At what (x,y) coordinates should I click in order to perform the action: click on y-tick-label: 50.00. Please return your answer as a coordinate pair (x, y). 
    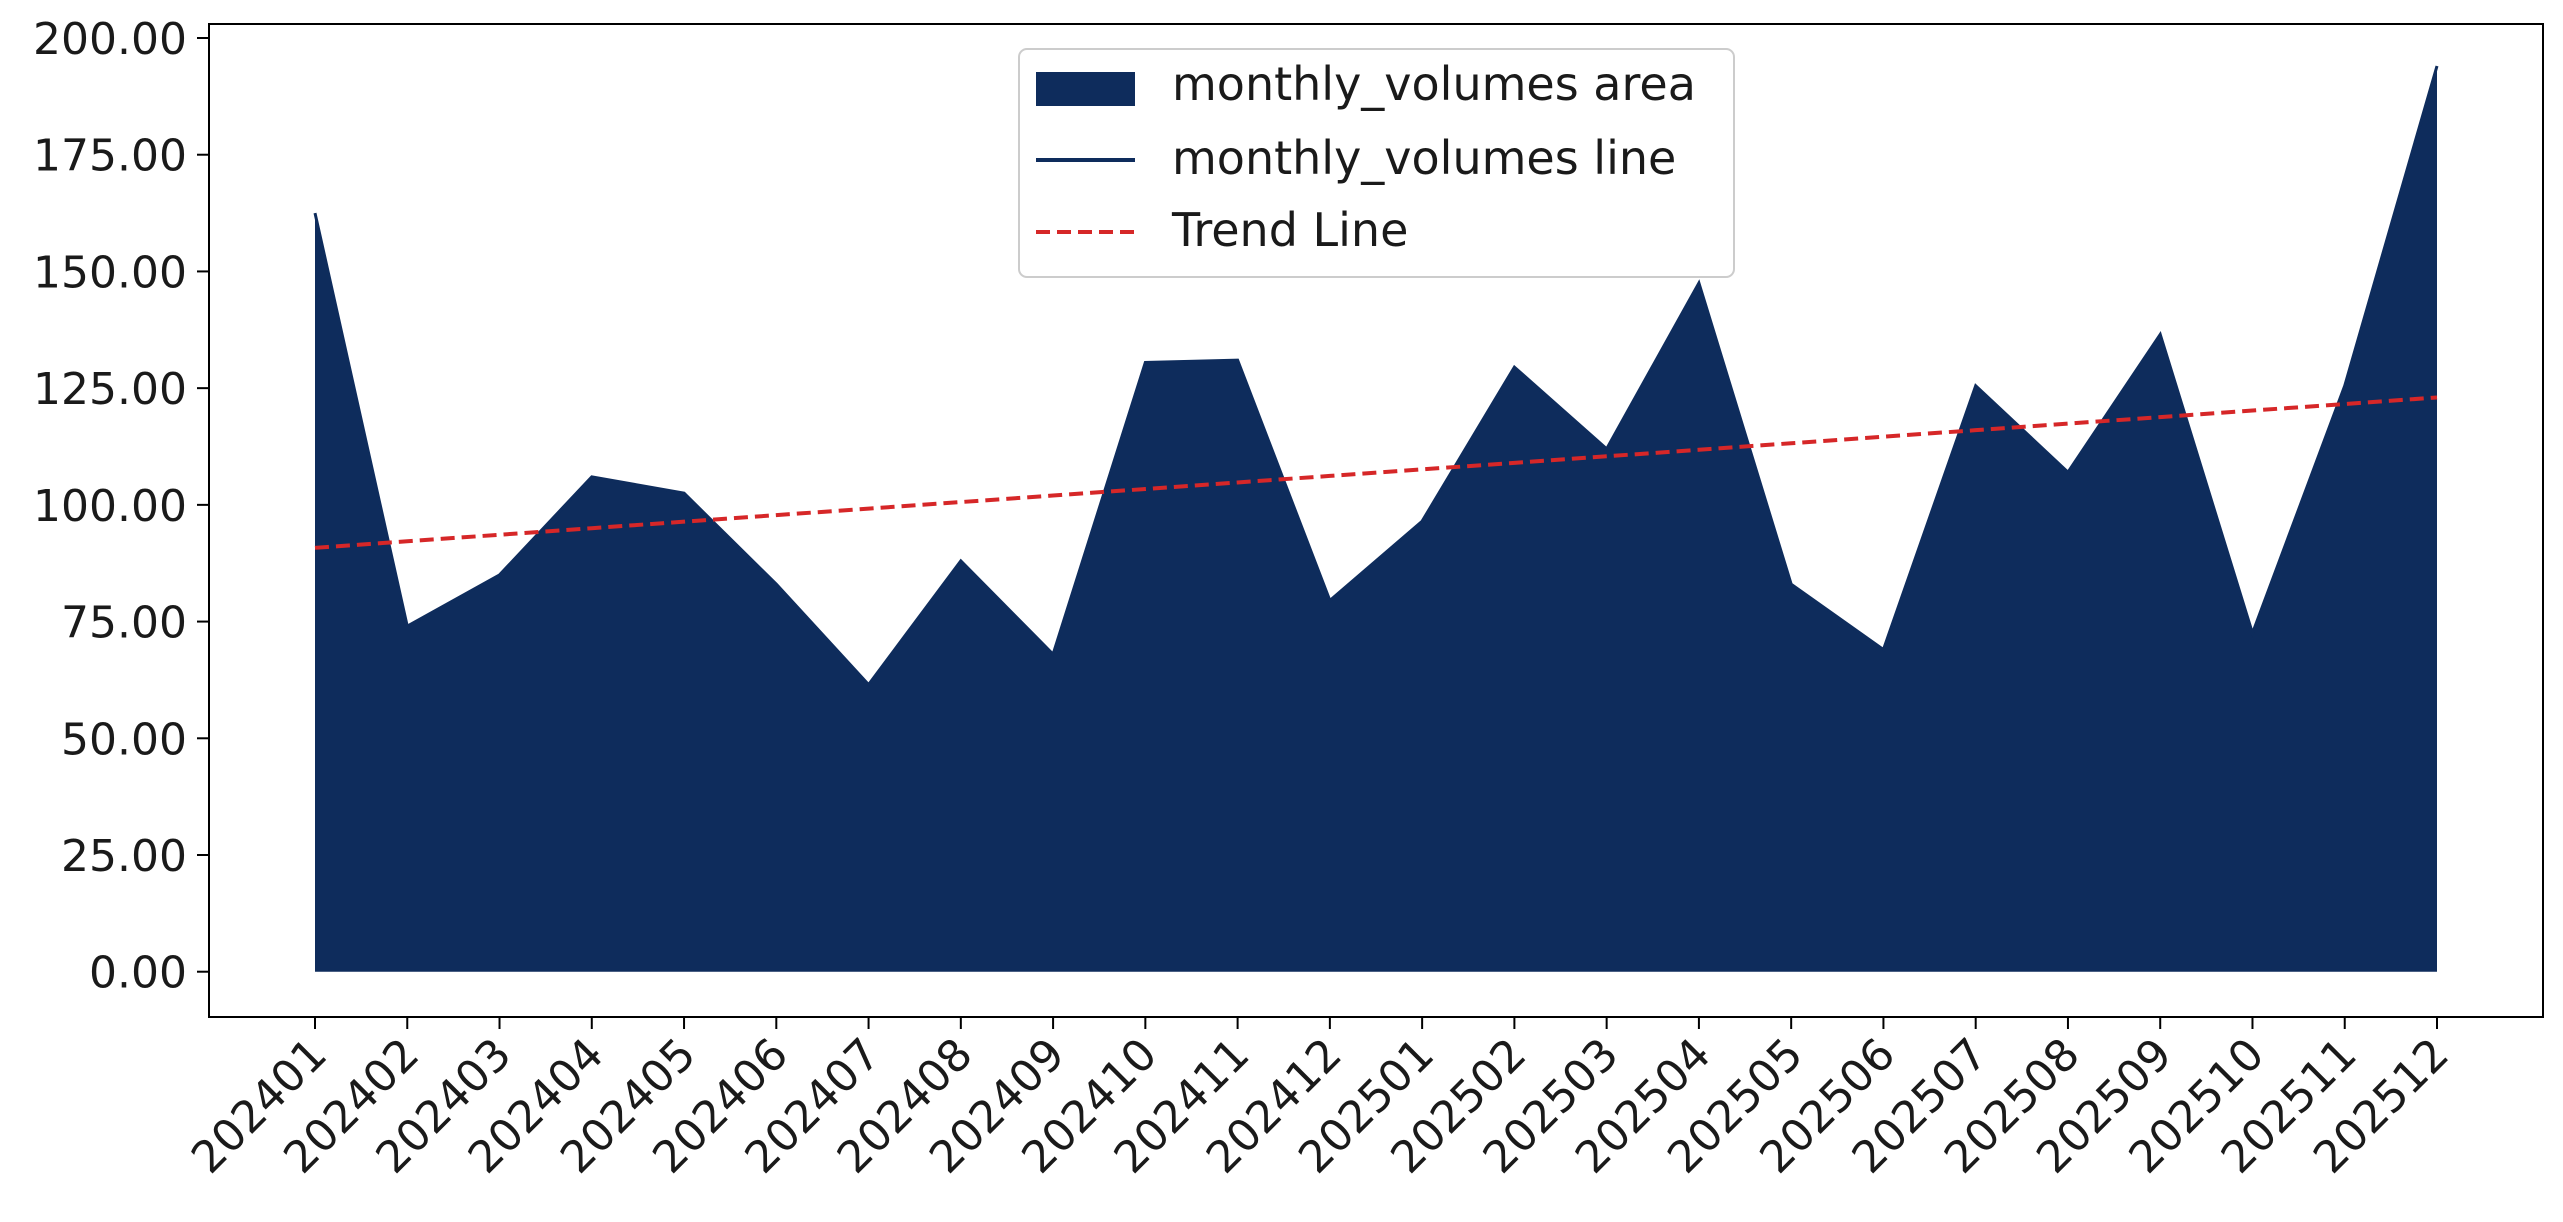
    Looking at the image, I should click on (124, 739).